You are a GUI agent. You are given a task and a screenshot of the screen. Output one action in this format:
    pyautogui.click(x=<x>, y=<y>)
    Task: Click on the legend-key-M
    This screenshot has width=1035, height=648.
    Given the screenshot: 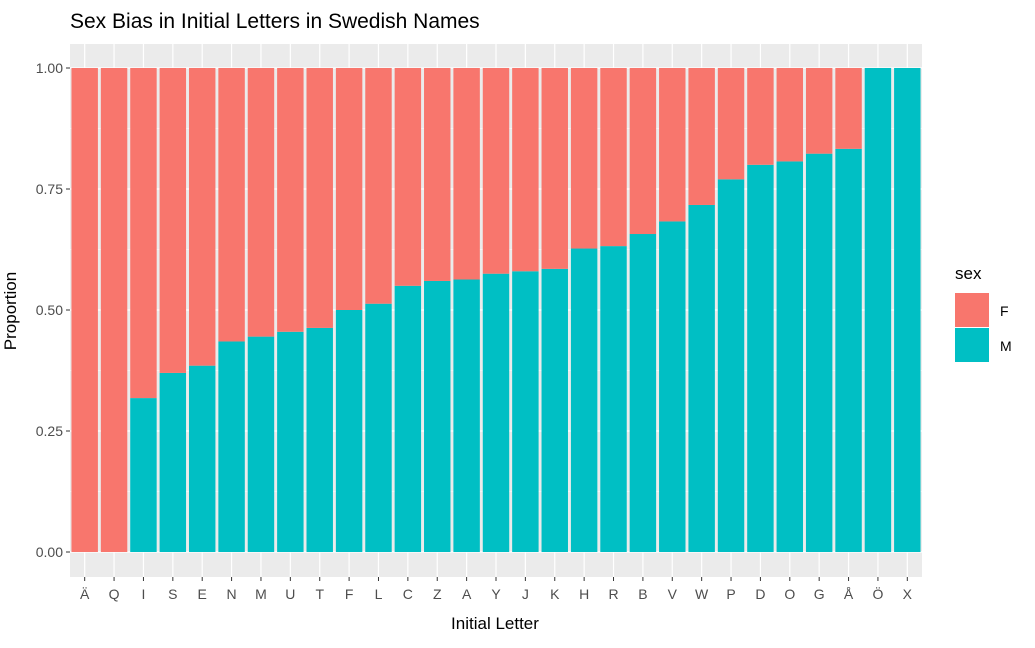 What is the action you would take?
    pyautogui.click(x=972, y=345)
    